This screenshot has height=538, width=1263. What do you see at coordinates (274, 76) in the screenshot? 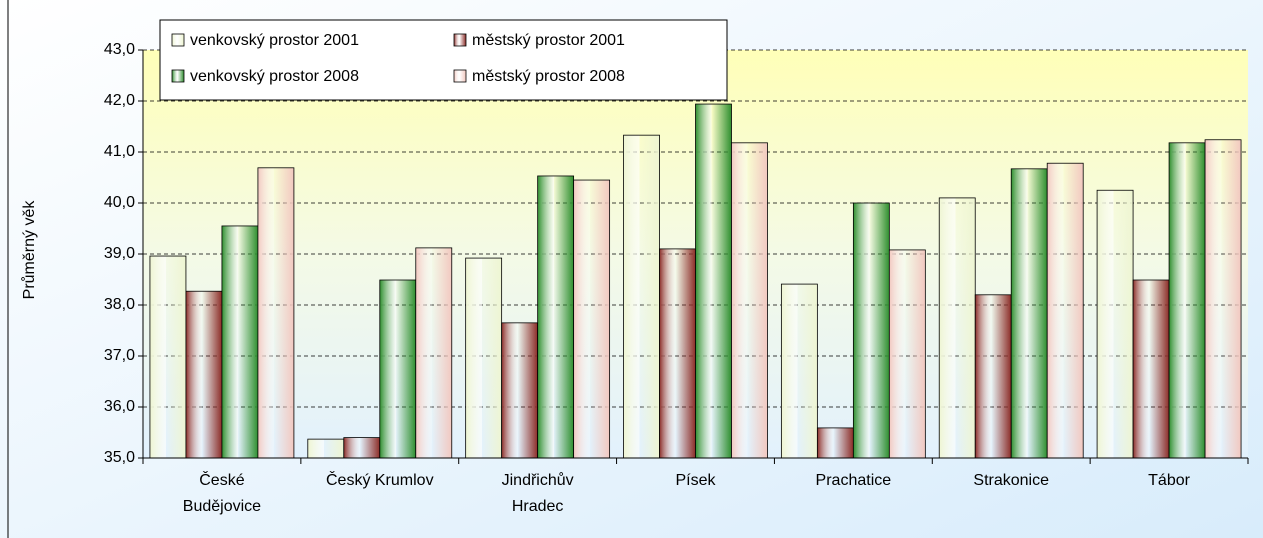
I see `legend-label: venkovský prostor 2008` at bounding box center [274, 76].